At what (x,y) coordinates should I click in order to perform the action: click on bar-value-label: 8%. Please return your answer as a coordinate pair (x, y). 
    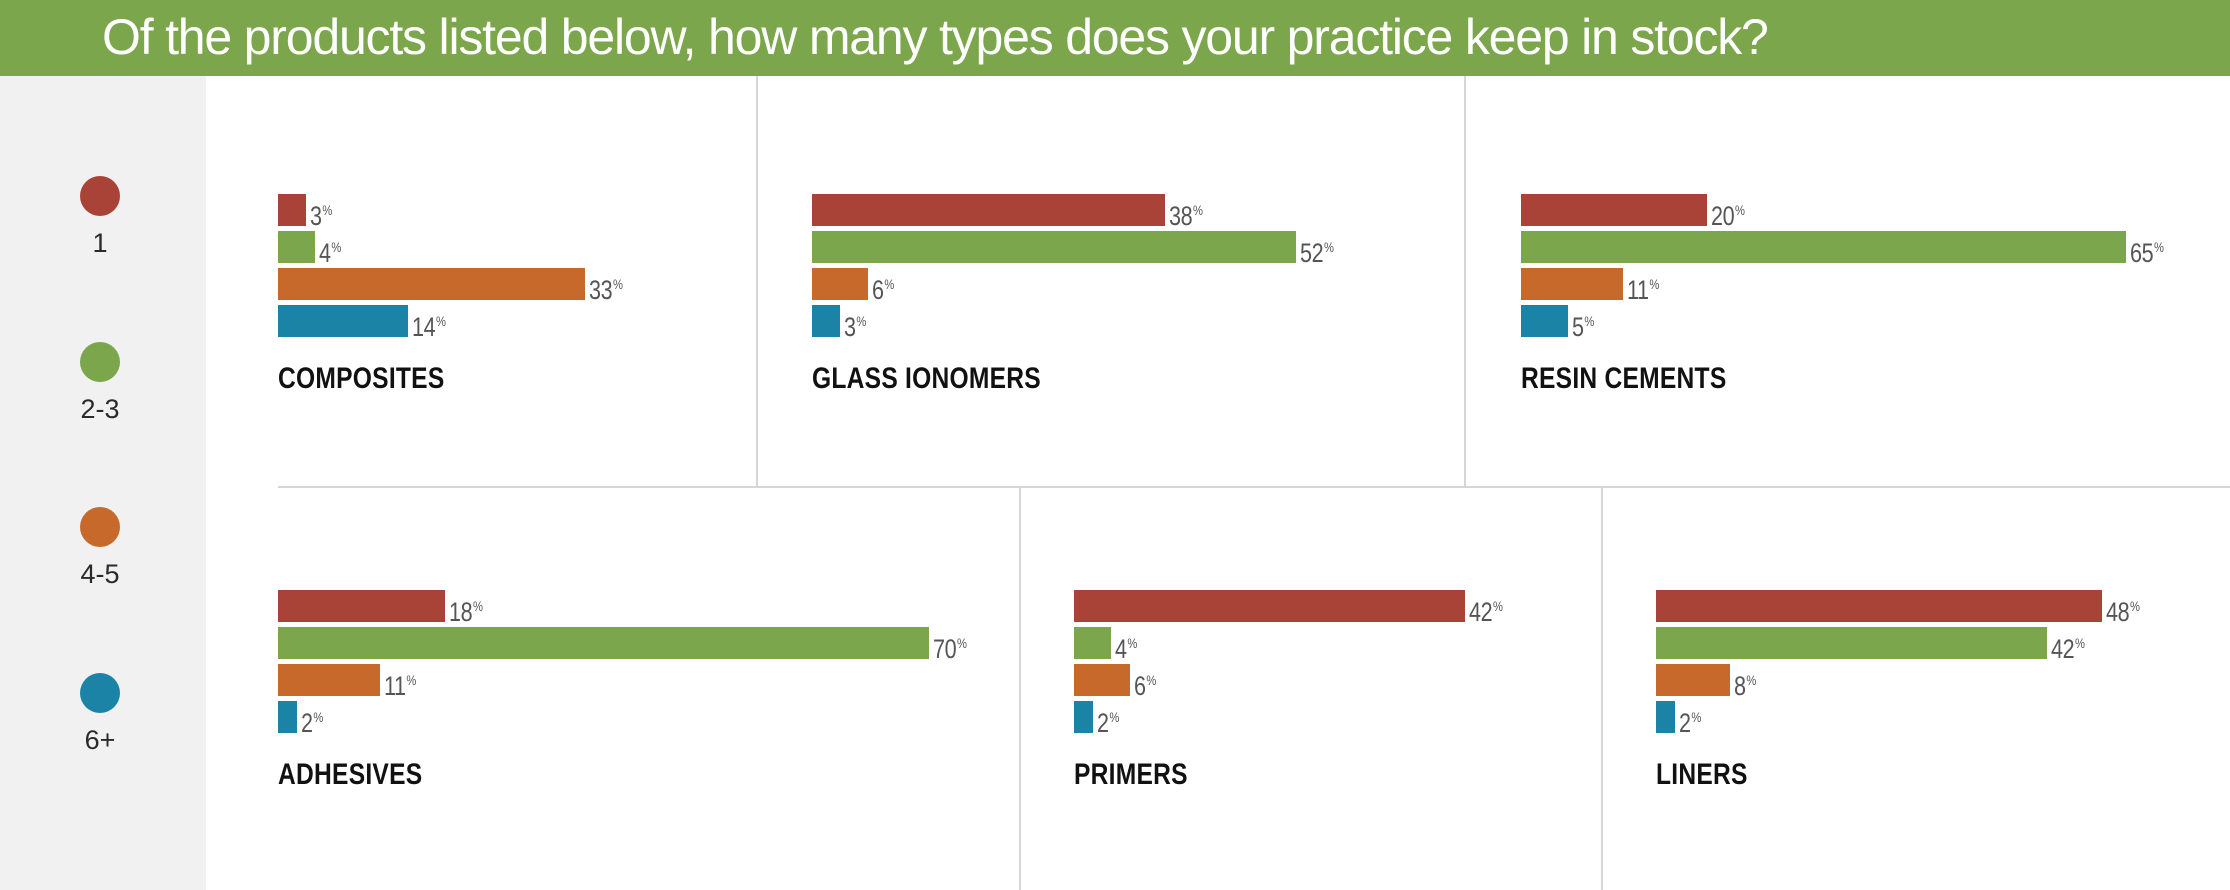
    Looking at the image, I should click on (1745, 686).